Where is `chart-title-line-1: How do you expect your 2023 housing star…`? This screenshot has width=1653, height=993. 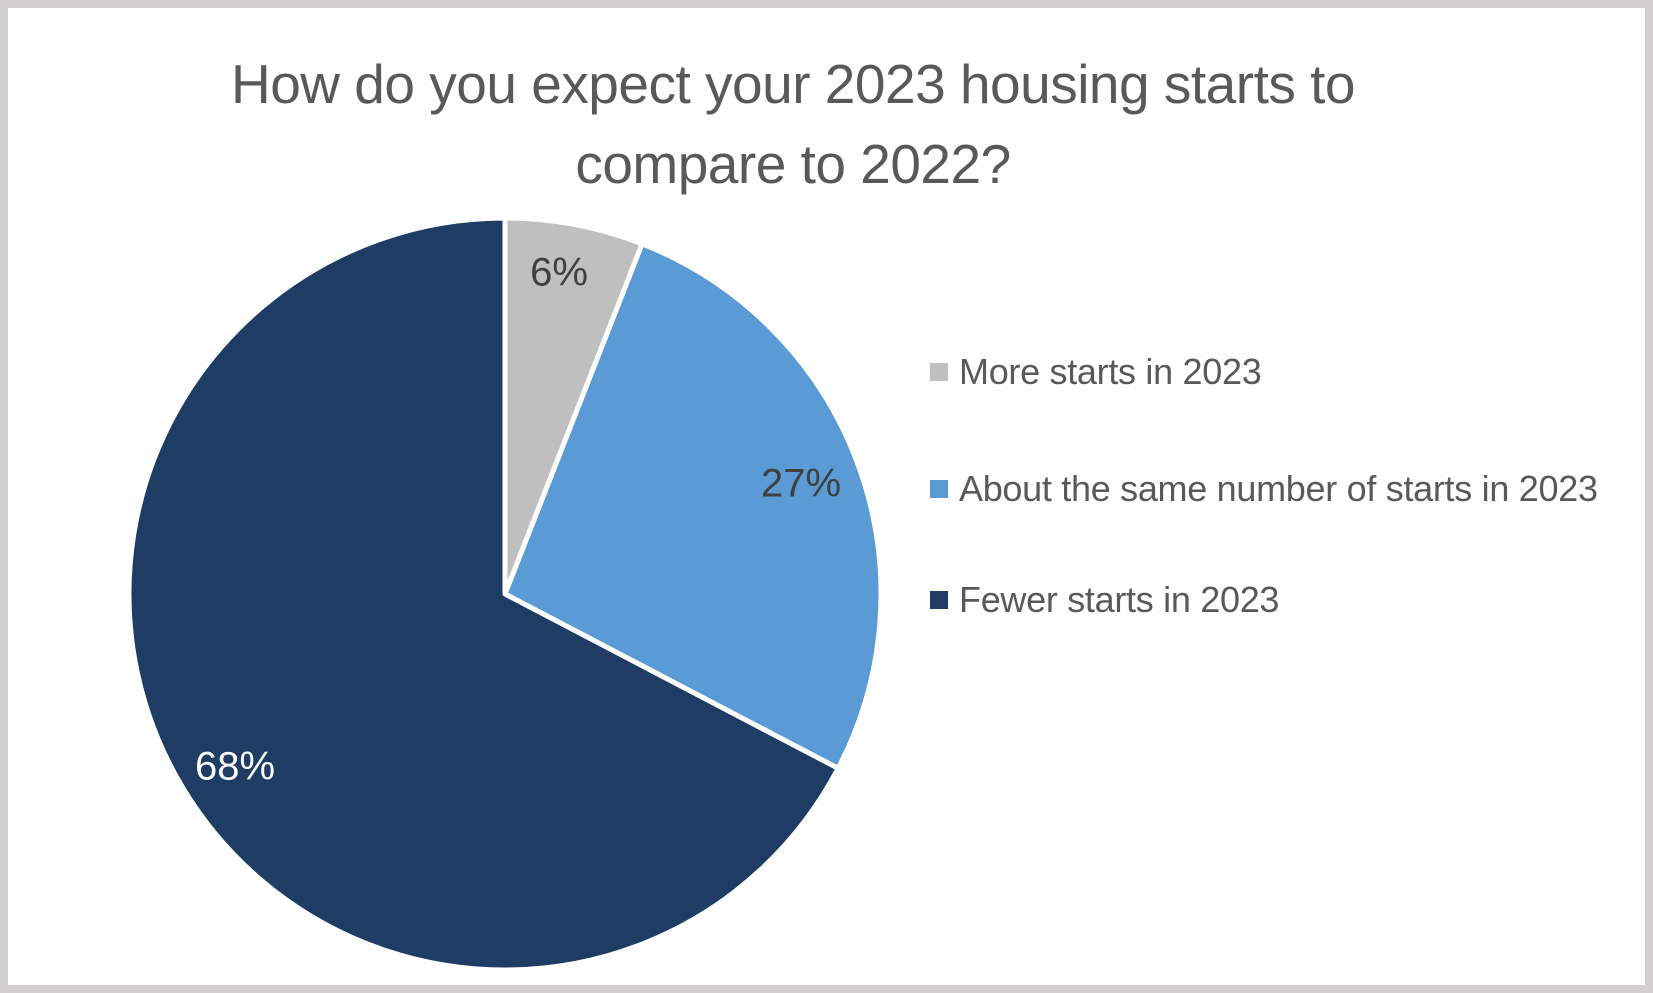 chart-title-line-1: How do you expect your 2023 housing star… is located at coordinates (793, 84).